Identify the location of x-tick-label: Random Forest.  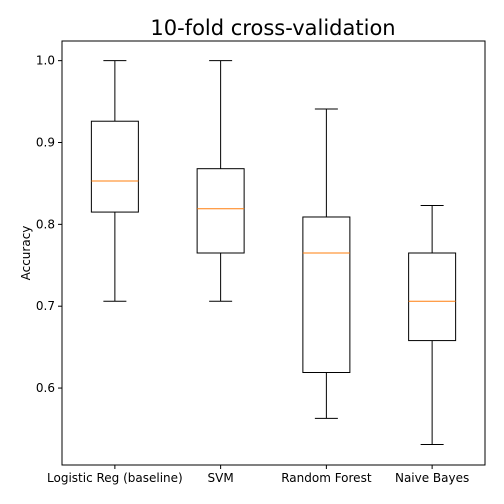
(326, 478).